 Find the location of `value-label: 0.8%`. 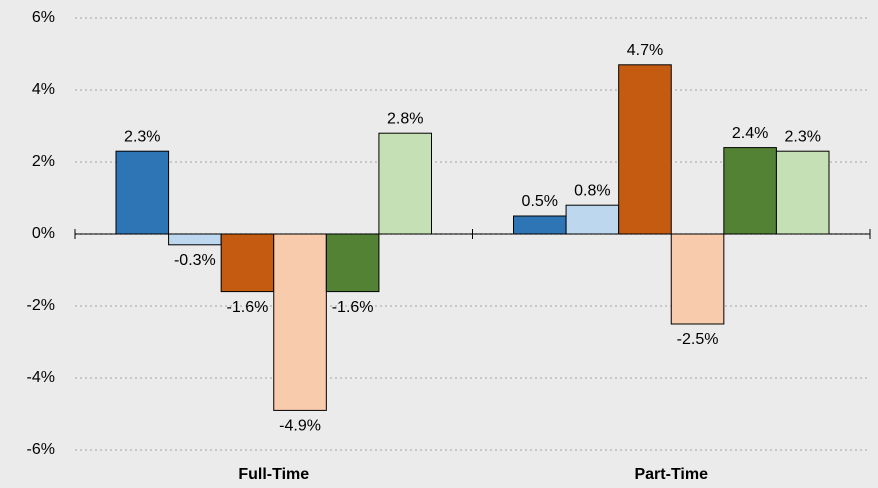

value-label: 0.8% is located at coordinates (592, 190).